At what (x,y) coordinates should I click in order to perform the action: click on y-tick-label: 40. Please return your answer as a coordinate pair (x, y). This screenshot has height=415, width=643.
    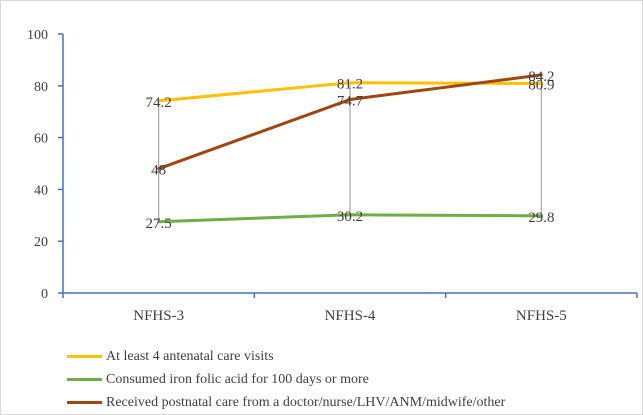
    Looking at the image, I should click on (41, 190).